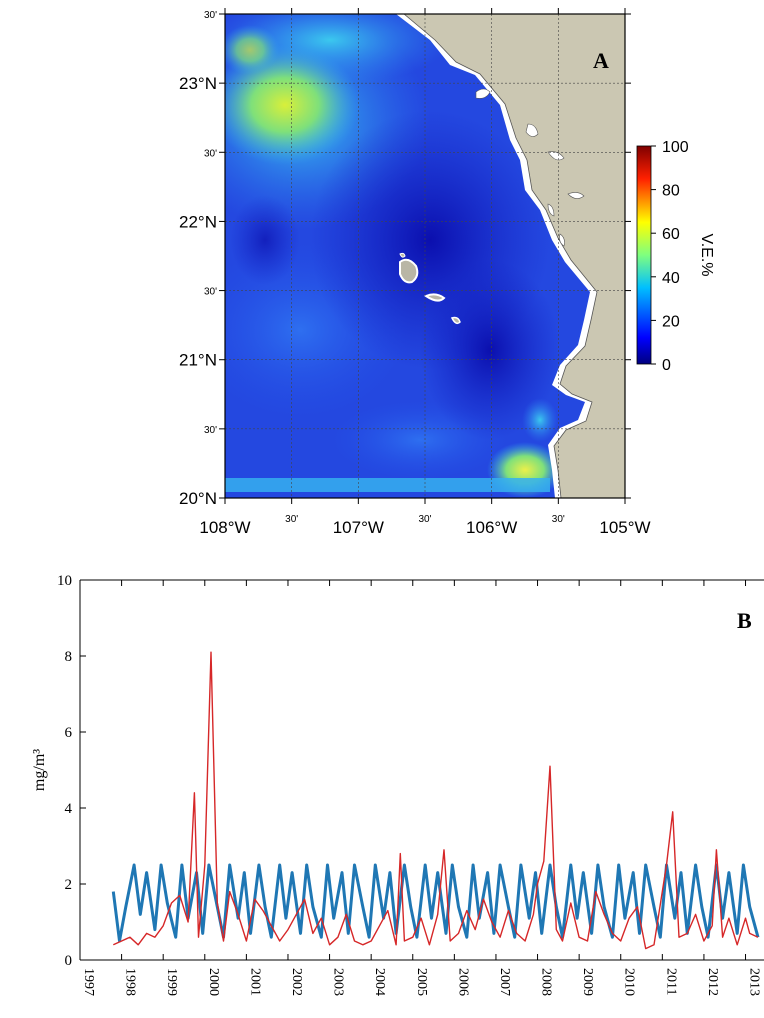 This screenshot has width=764, height=1018. Describe the element at coordinates (490, 350) in the screenshot. I see `low-ve-region-southeast` at that location.